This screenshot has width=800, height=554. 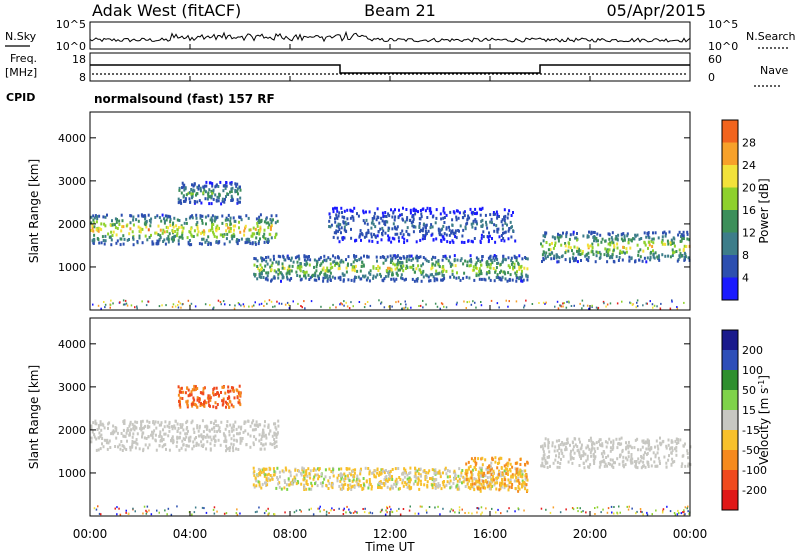 I want to click on noise-right-label: N.Search, so click(x=771, y=36).